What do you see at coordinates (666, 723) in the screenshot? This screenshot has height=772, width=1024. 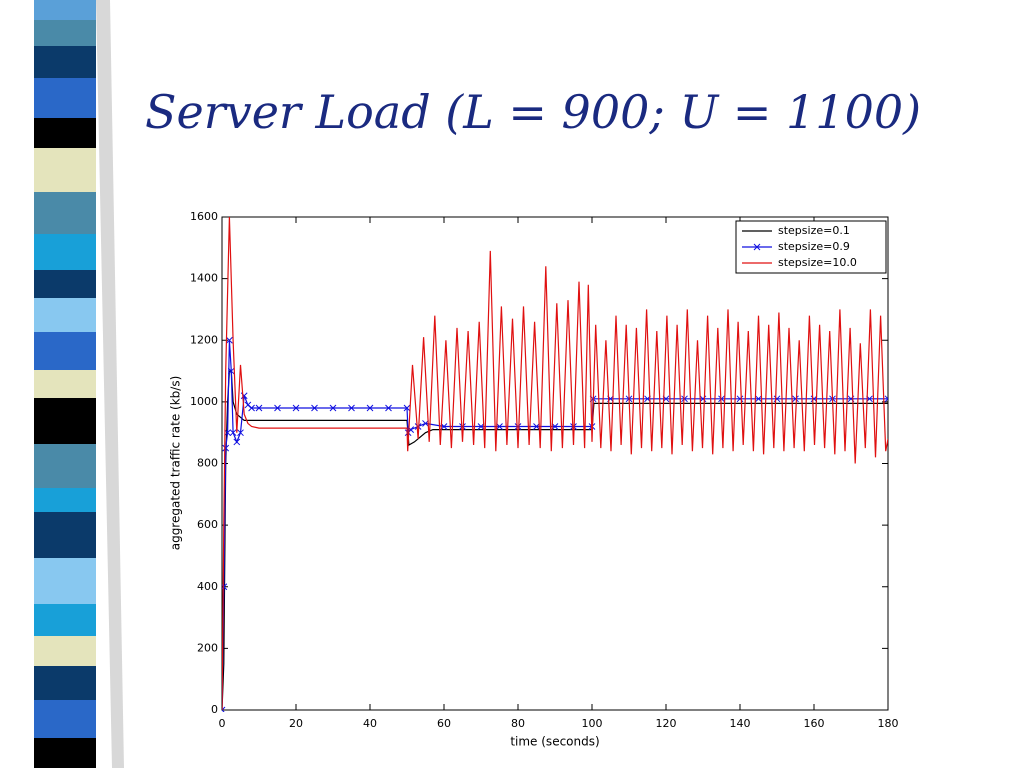 I see `x-tick-label: 120` at bounding box center [666, 723].